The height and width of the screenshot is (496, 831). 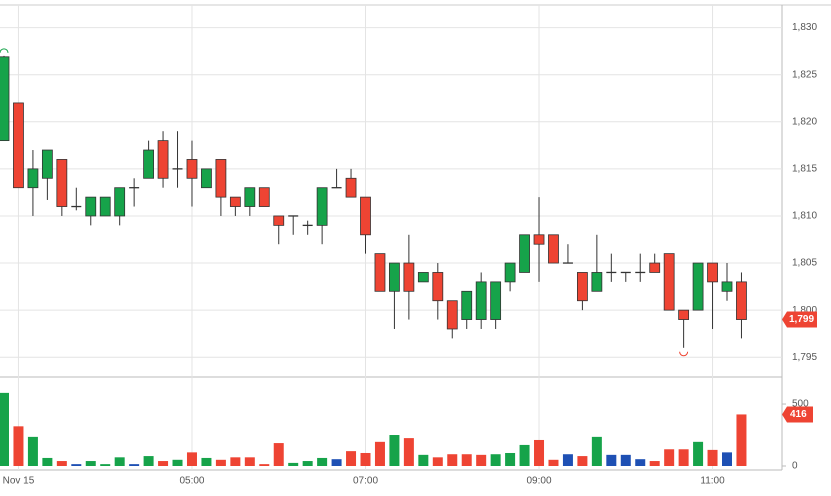 I want to click on x-tick-label: 09:00, so click(x=539, y=481).